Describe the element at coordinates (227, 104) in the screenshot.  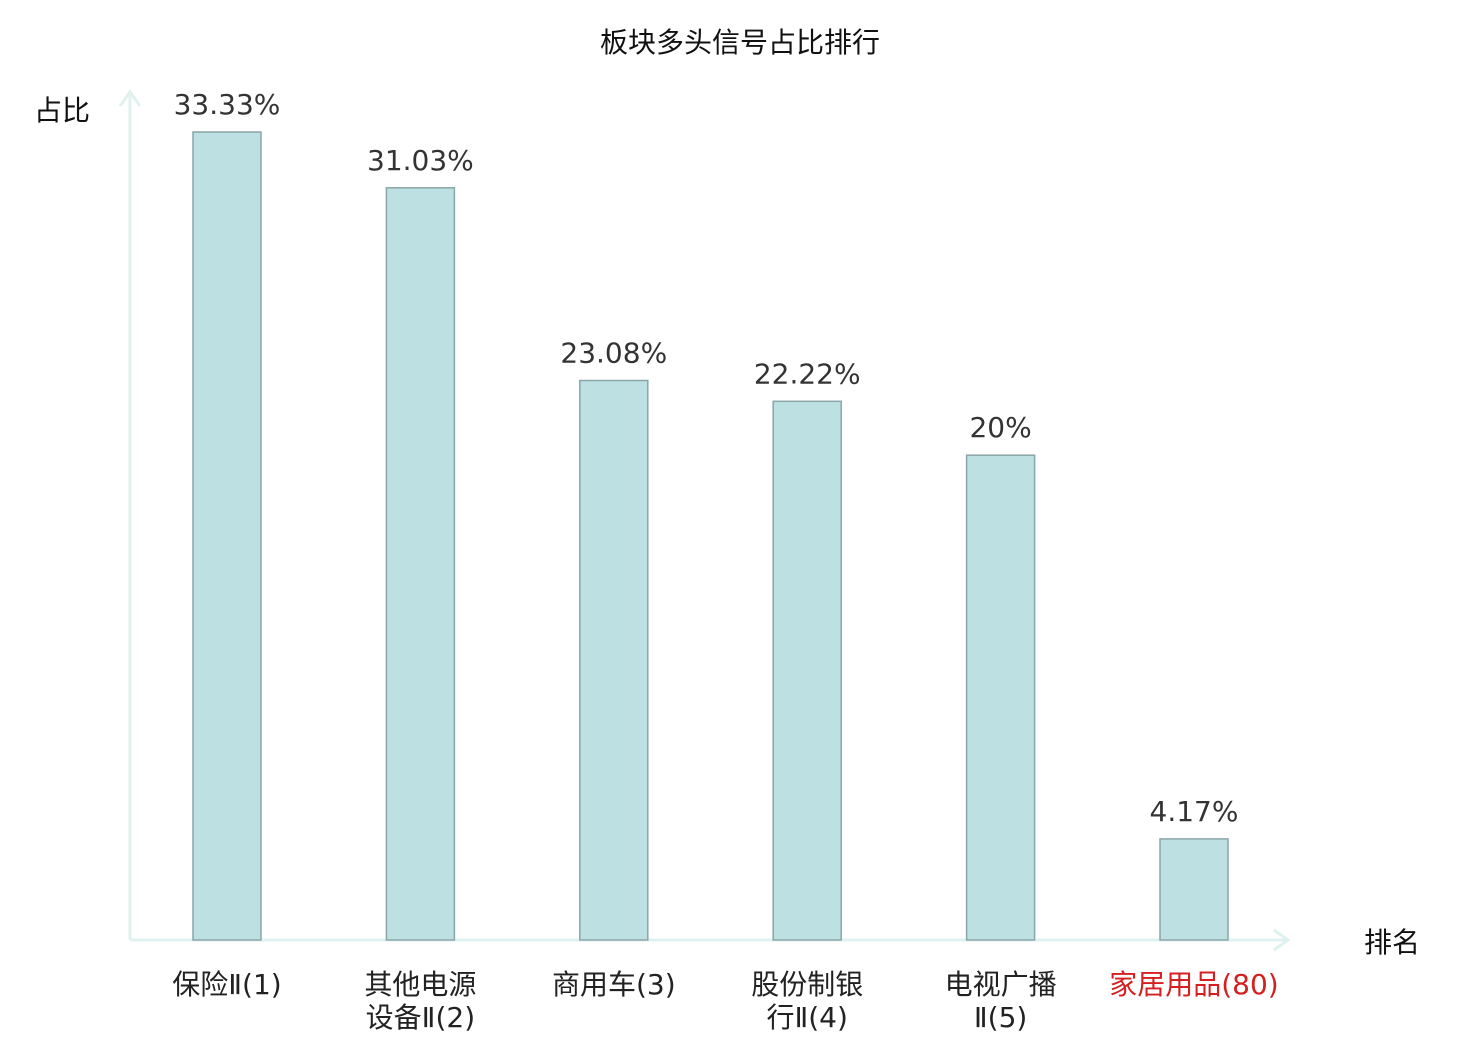
I see `bar-value-label: 33.33%` at that location.